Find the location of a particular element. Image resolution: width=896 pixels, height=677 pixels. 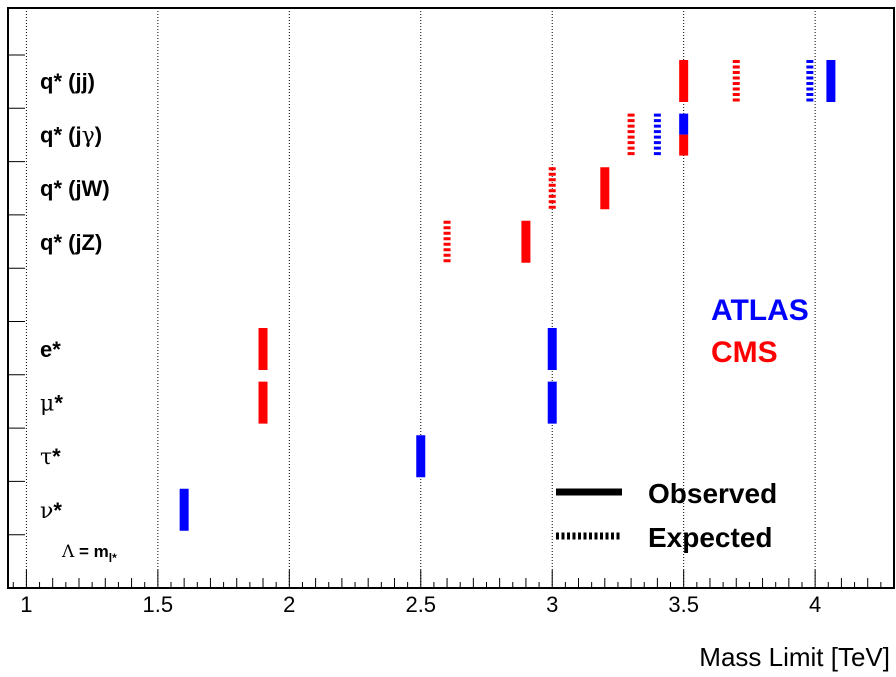

x-tick-label-1: 1.5 is located at coordinates (158, 604).